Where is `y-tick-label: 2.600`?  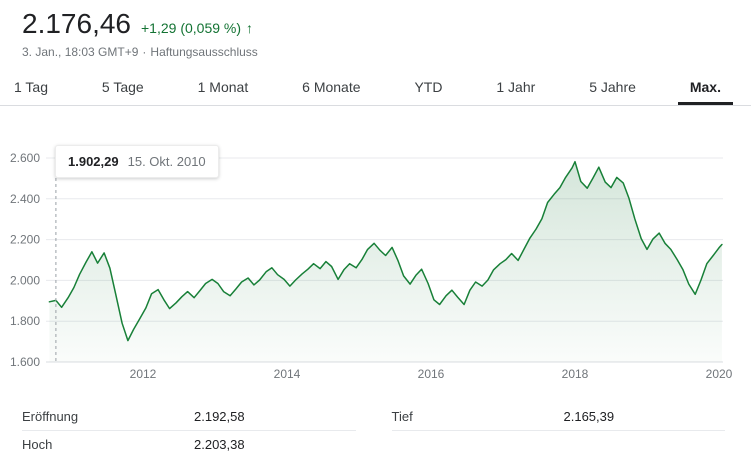
y-tick-label: 2.600 is located at coordinates (25, 158).